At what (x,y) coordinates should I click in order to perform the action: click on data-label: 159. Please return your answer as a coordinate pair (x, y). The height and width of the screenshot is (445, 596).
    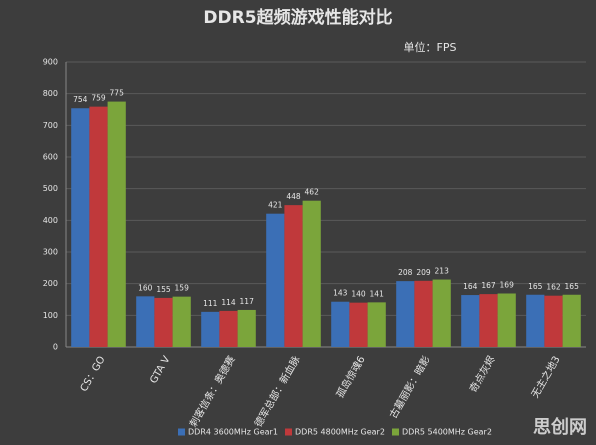
    Looking at the image, I should click on (182, 288).